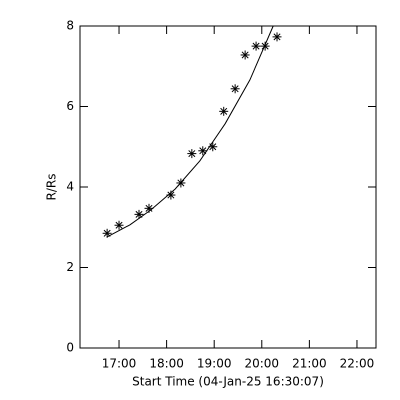 Image resolution: width=400 pixels, height=400 pixels. What do you see at coordinates (214, 364) in the screenshot?
I see `x-tick-label: 19:00` at bounding box center [214, 364].